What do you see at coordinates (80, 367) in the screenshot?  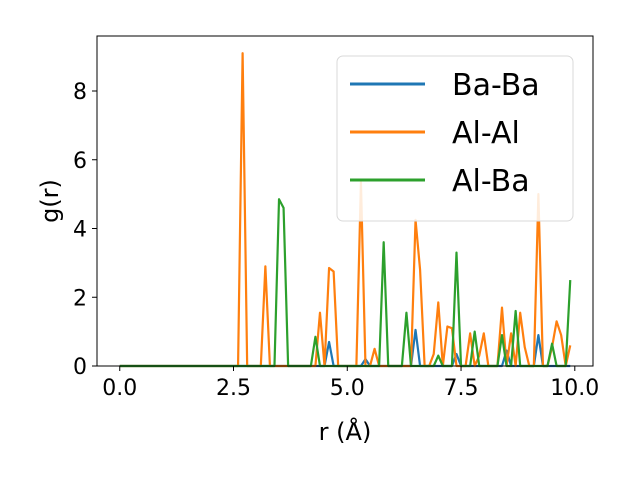 I see `y-tick-label: 0` at bounding box center [80, 367].